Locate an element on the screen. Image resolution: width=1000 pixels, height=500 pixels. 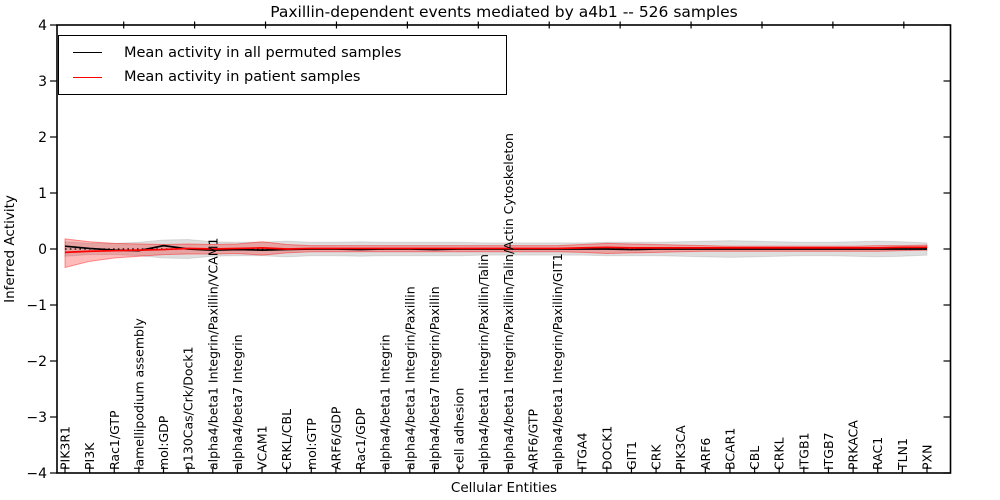
legend-entry-permuted: Mean activity in all permuted samples is located at coordinates (282, 53).